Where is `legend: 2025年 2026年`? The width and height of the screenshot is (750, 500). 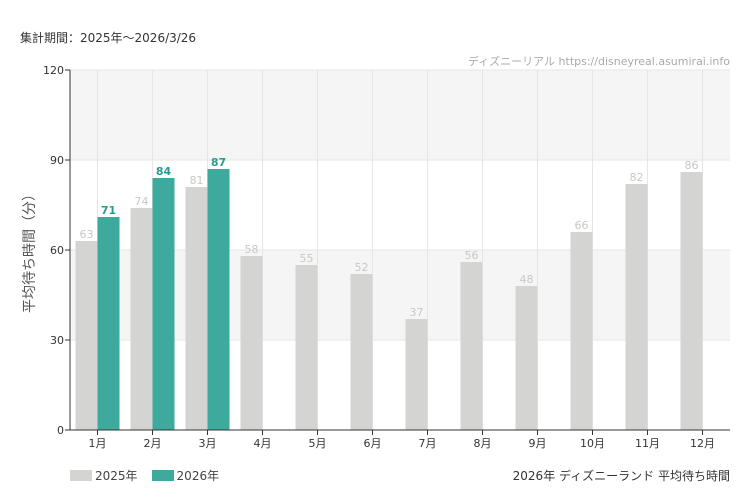
legend: 2025年 2026年 is located at coordinates (144, 475).